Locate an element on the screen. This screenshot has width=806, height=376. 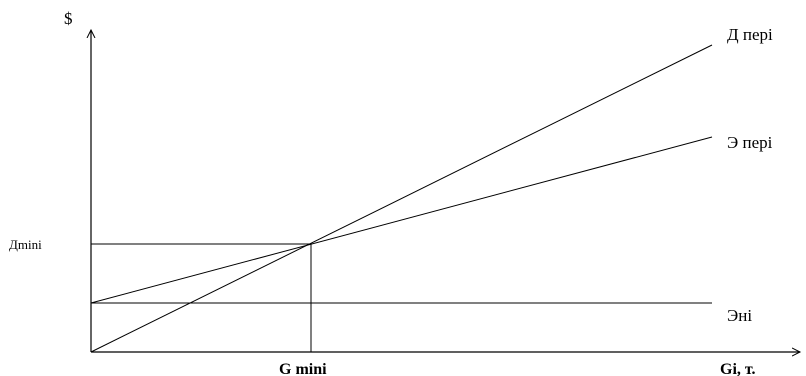
y-axis-label: $ is located at coordinates (68, 18).